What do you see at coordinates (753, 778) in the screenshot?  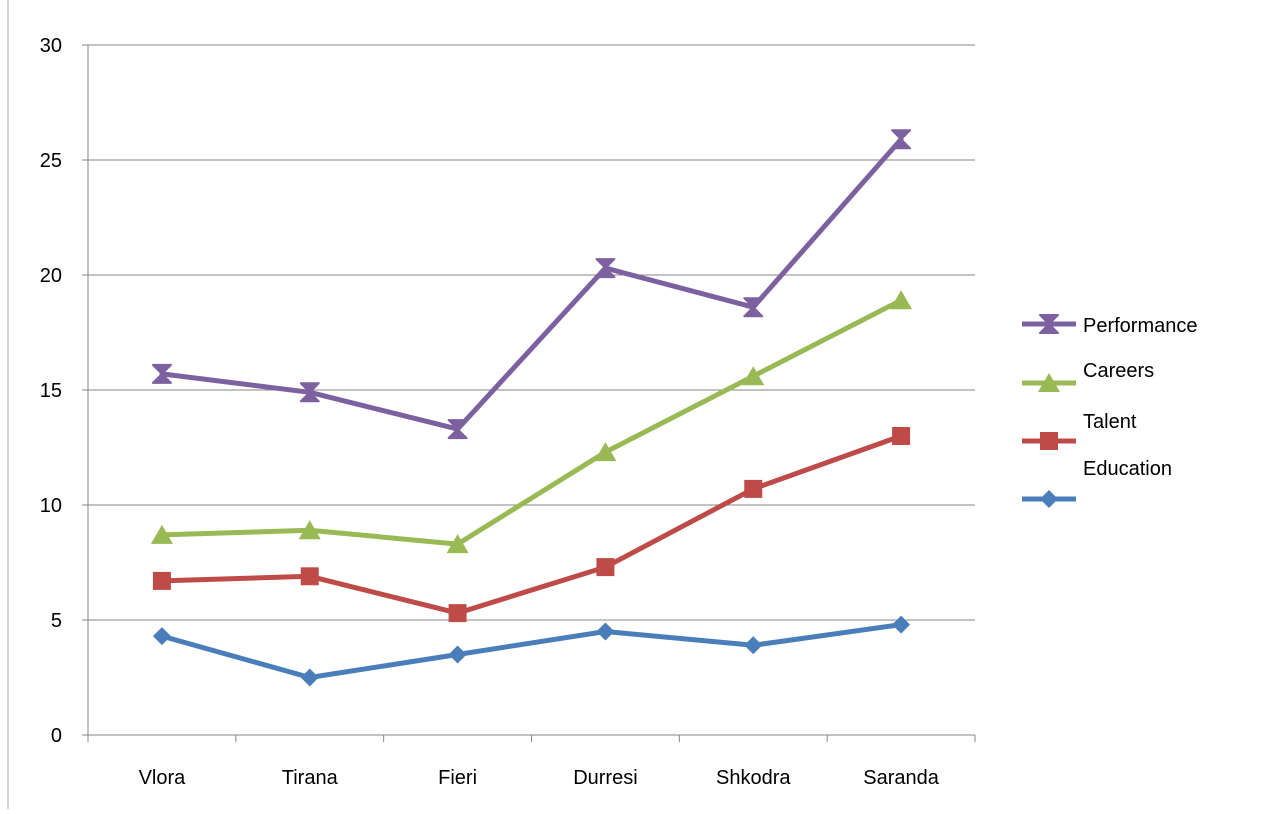 I see `x-tick-label: Shkodra` at bounding box center [753, 778].